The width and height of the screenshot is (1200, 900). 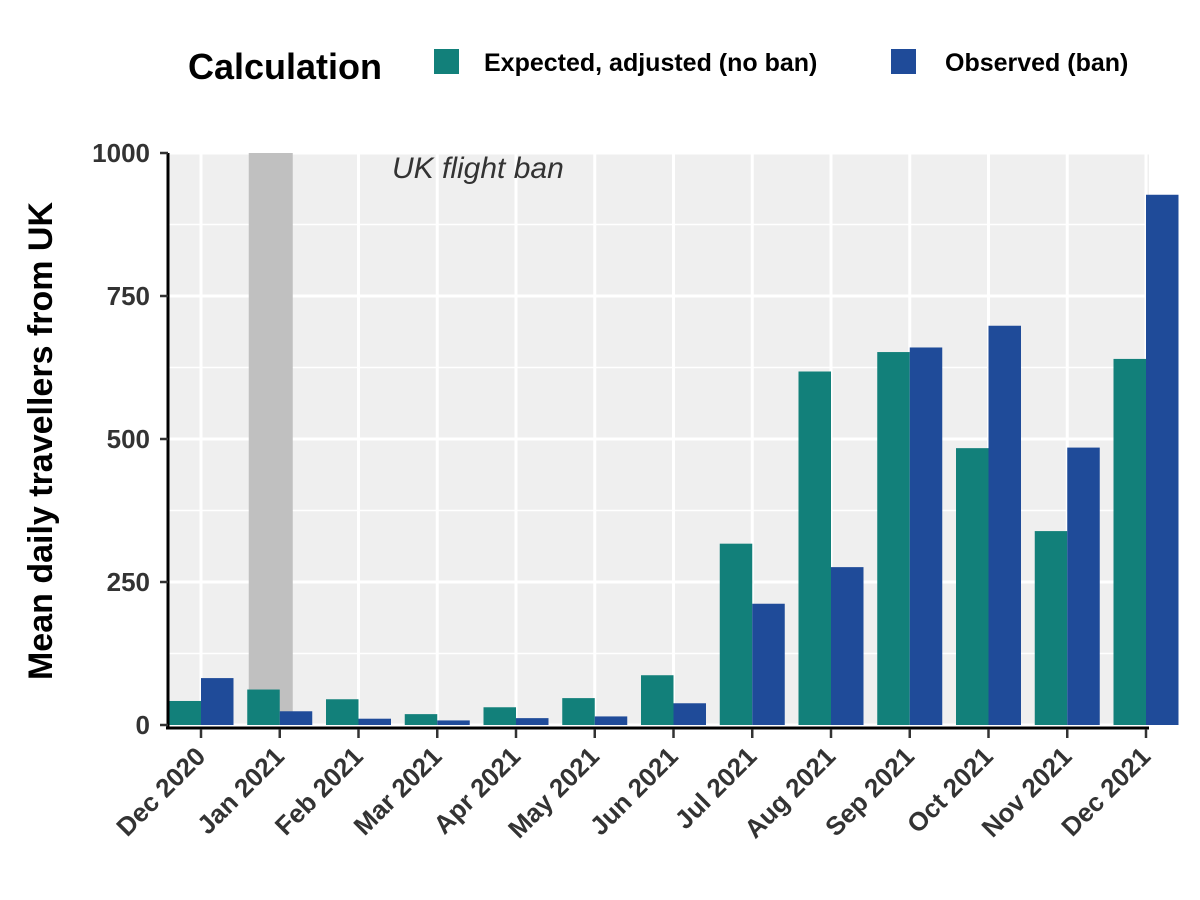 What do you see at coordinates (128, 296) in the screenshot?
I see `y-tick-label: 750` at bounding box center [128, 296].